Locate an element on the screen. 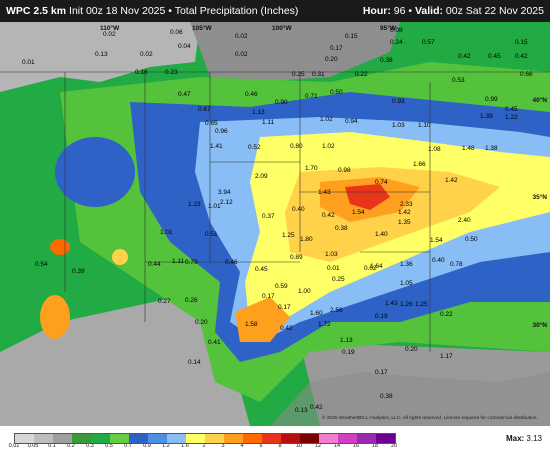 This screenshot has width=550, height=451. precip-value-label: 1.64 is located at coordinates (376, 266).